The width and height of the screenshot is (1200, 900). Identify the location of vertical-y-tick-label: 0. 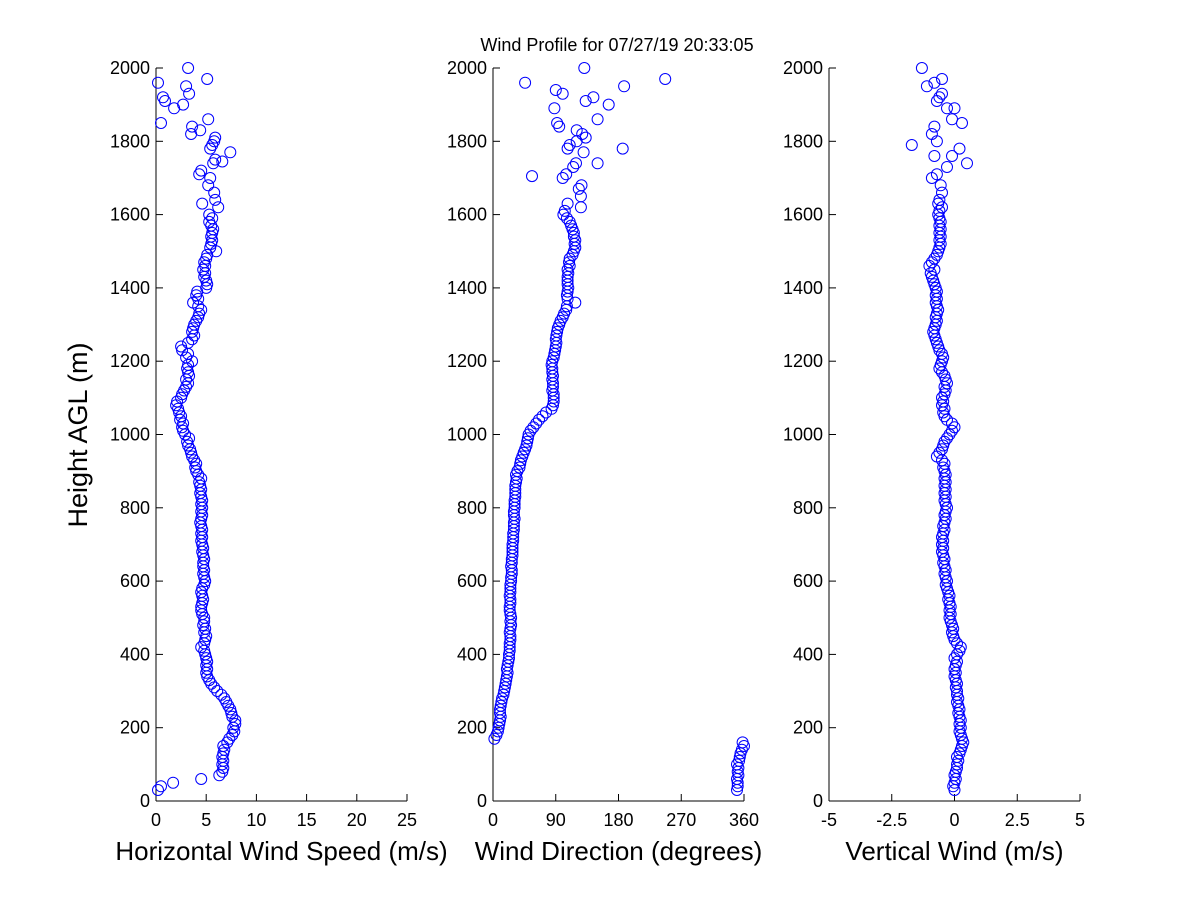
(818, 801).